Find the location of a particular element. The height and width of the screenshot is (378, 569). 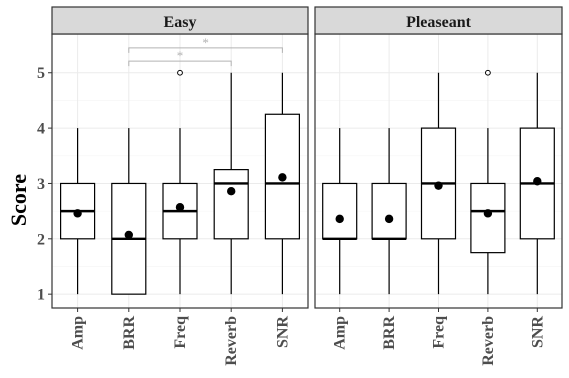

strip-label: Easy is located at coordinates (180, 22).